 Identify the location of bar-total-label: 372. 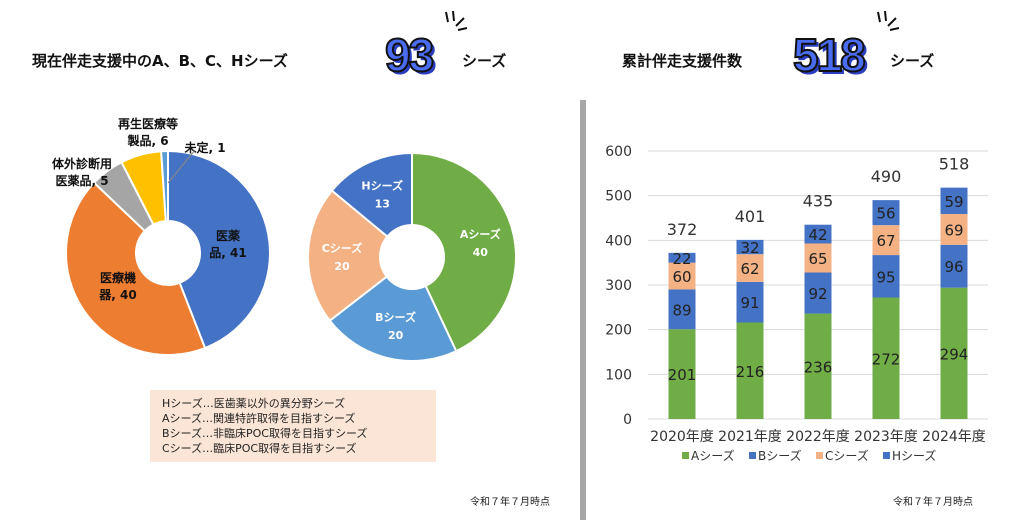
(682, 229).